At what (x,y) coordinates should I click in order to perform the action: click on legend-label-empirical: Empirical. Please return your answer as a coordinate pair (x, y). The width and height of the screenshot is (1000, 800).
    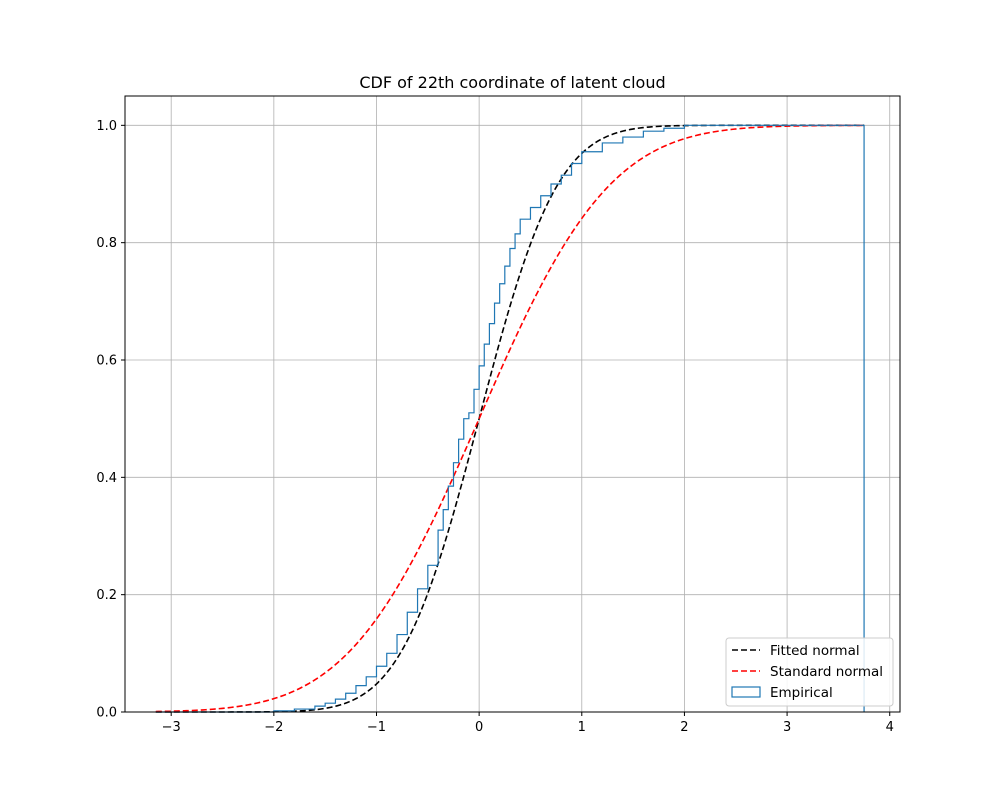
    Looking at the image, I should click on (801, 693).